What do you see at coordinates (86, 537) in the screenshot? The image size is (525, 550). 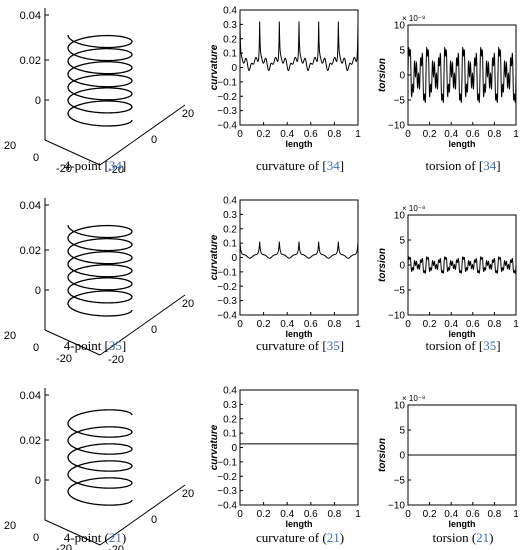 I see `caption-text: 4-point (` at bounding box center [86, 537].